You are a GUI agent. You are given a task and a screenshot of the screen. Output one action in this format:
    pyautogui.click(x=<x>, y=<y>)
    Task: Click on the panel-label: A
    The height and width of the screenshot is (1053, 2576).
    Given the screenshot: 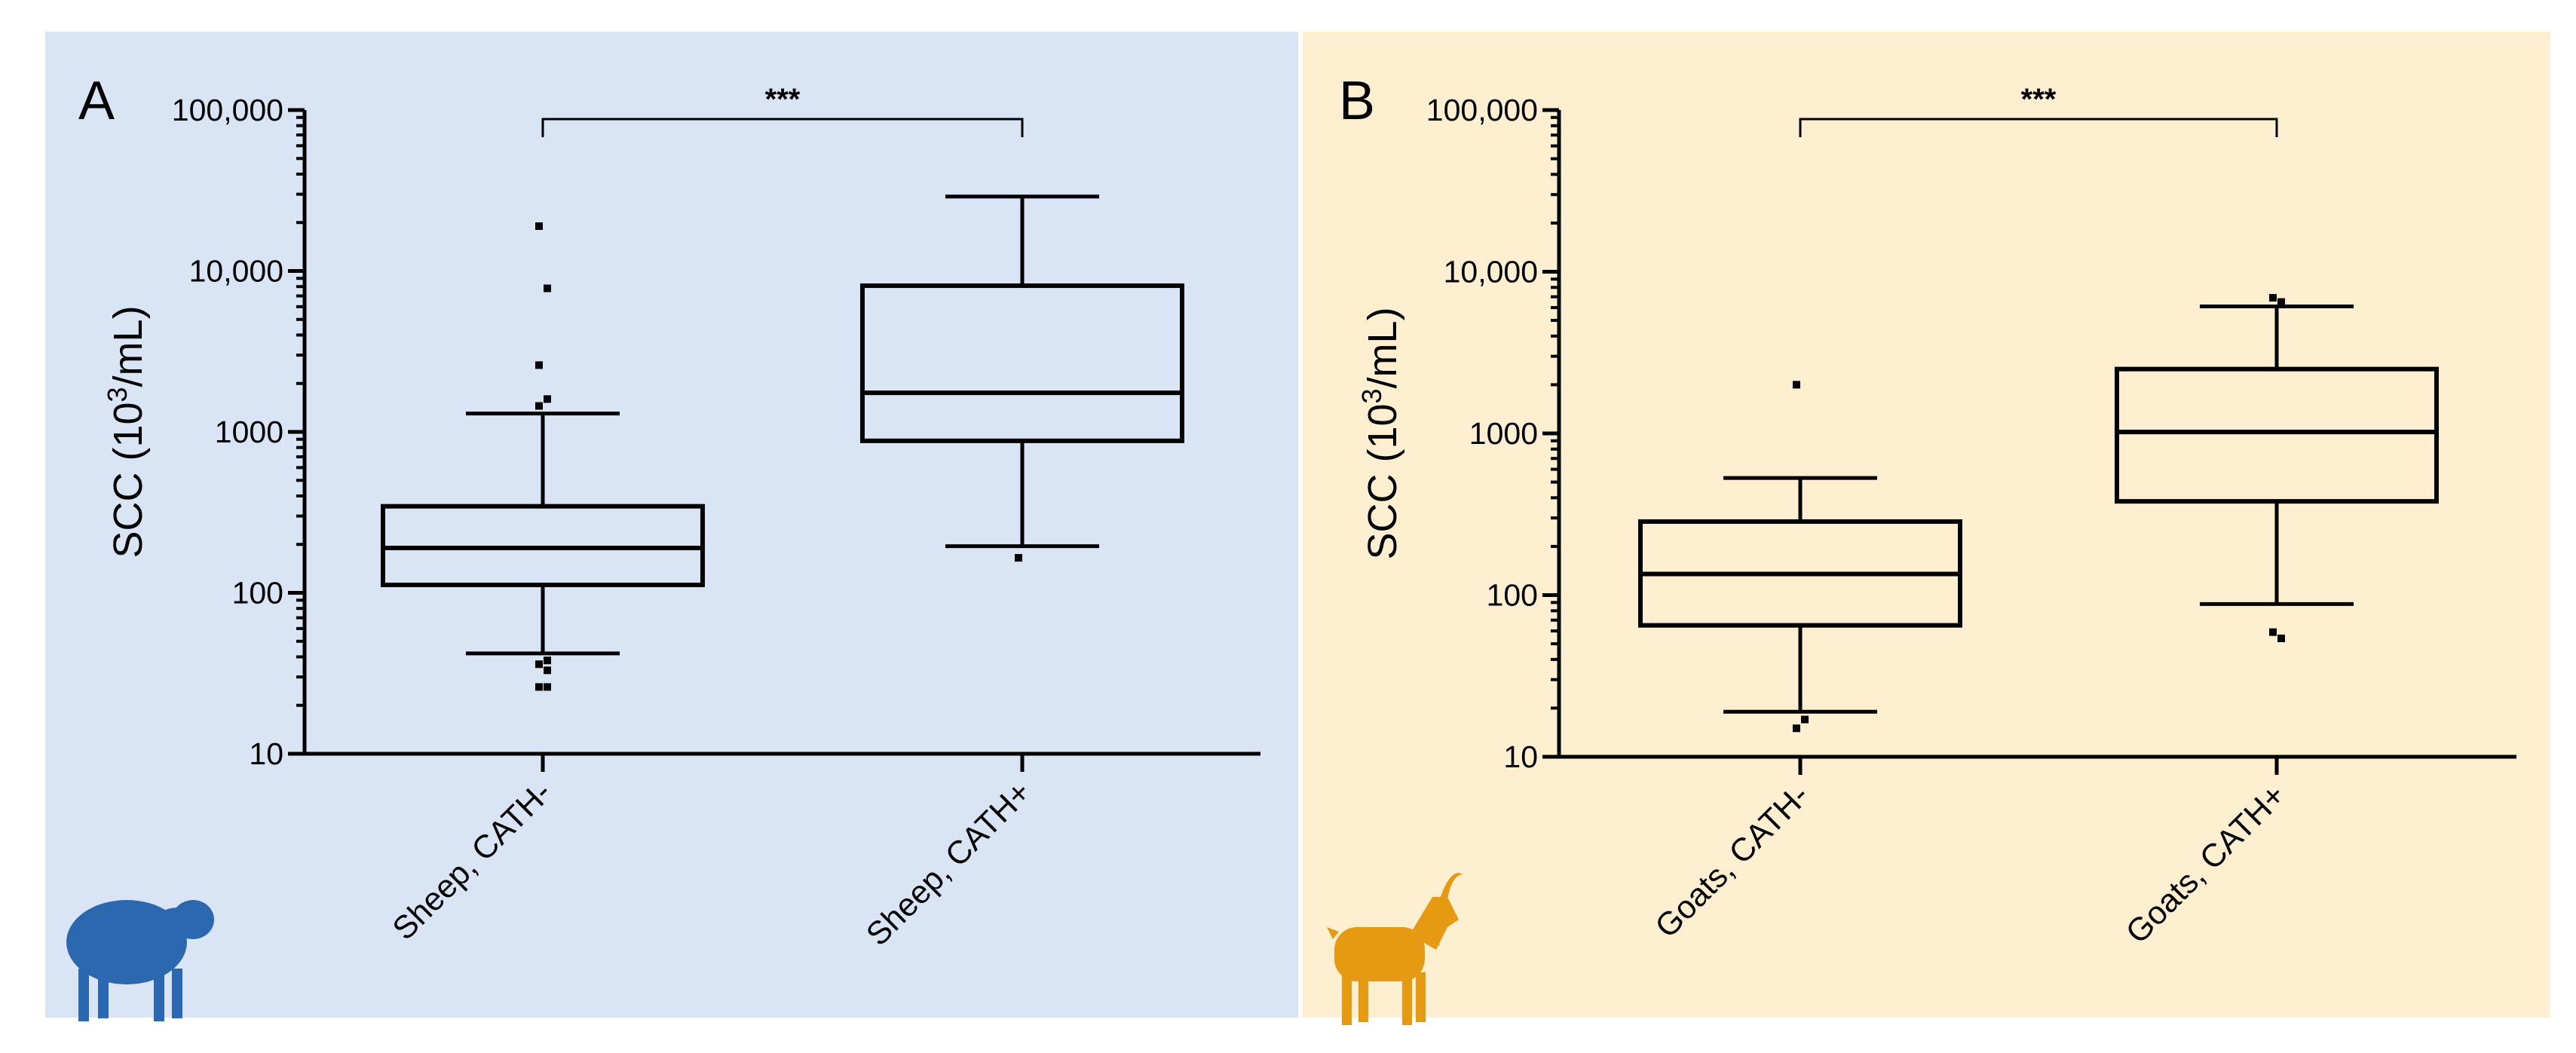 What is the action you would take?
    pyautogui.click(x=96, y=101)
    